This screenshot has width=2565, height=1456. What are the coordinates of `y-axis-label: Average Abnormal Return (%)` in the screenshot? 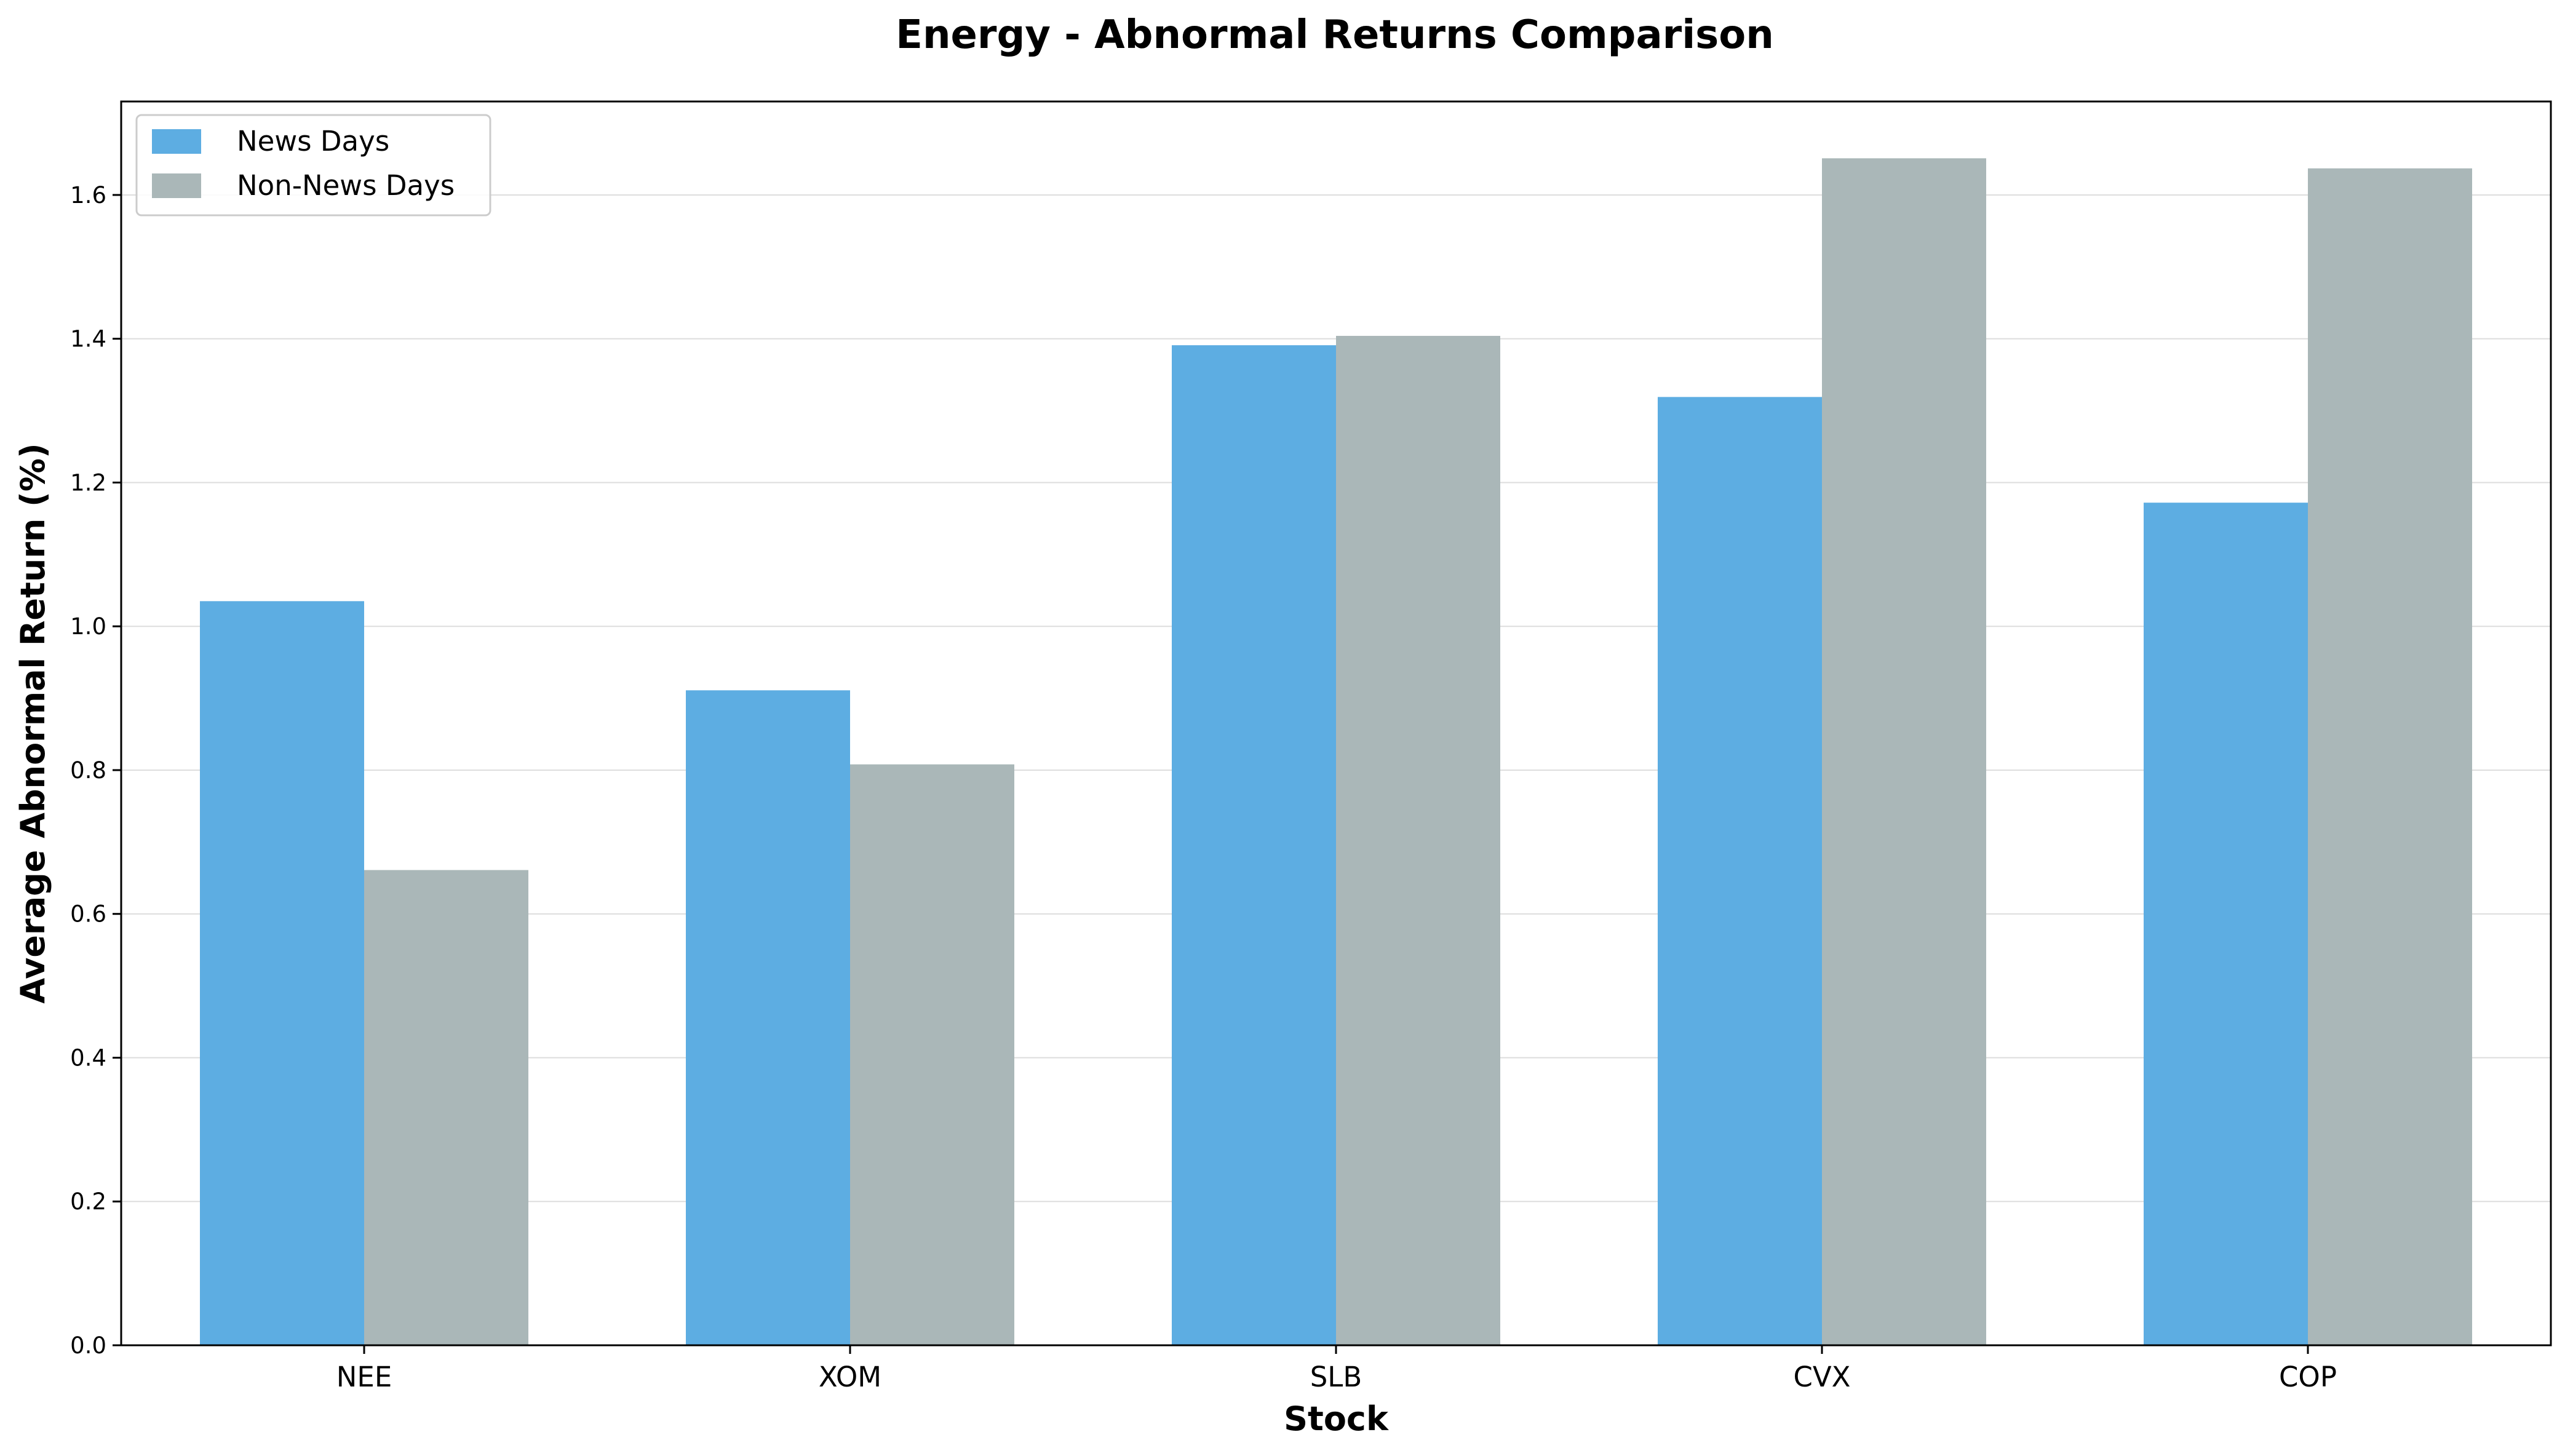 It's located at (33, 723).